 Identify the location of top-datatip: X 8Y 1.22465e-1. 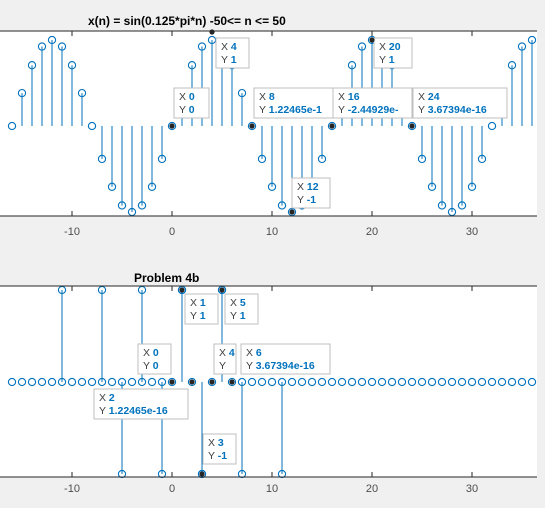
(291, 108).